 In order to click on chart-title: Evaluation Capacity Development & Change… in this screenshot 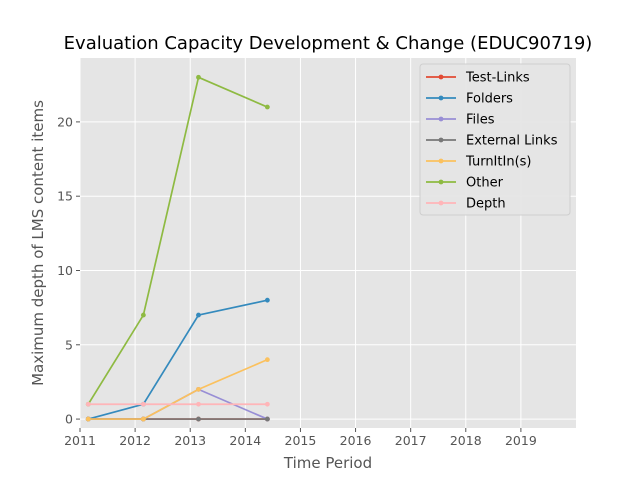, I will do `click(328, 43)`.